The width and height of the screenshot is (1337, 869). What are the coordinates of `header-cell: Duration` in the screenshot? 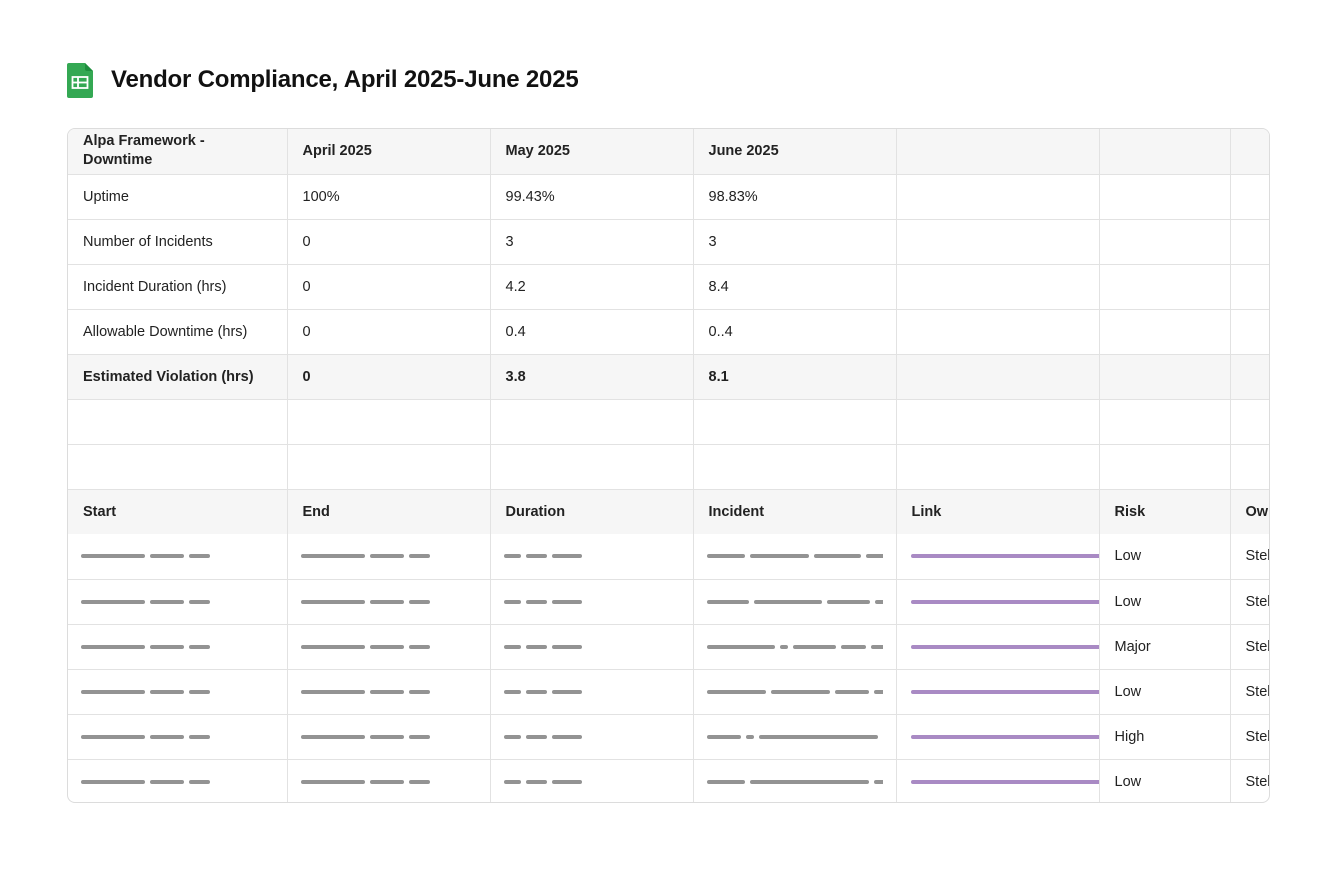 It's located at (592, 511).